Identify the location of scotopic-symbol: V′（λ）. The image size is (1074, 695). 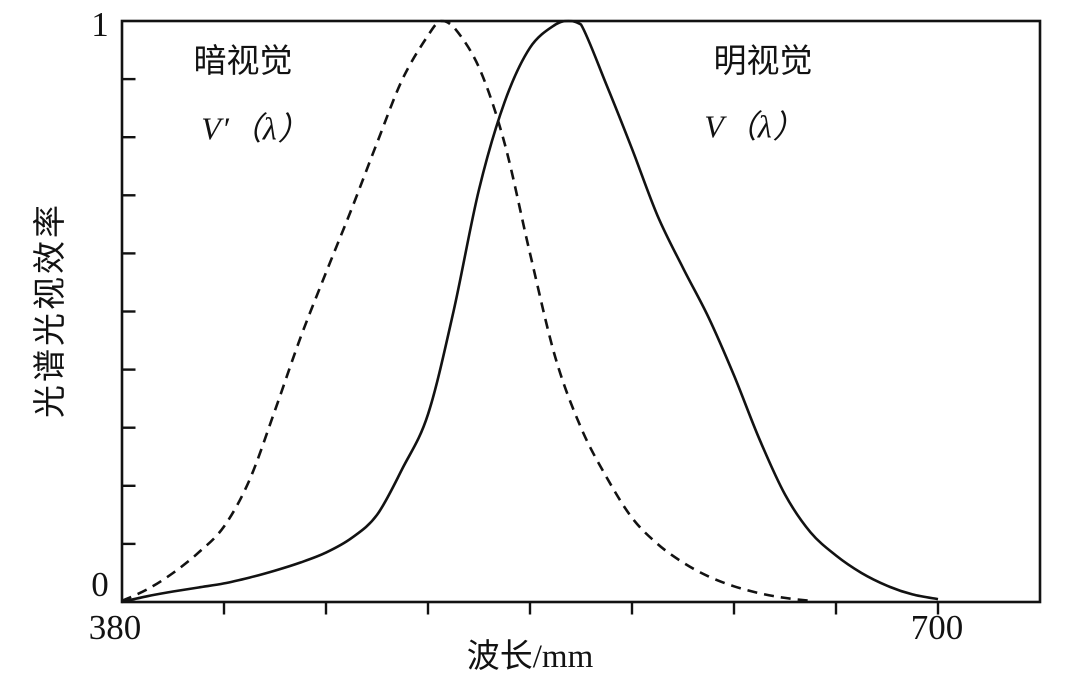
(256, 128).